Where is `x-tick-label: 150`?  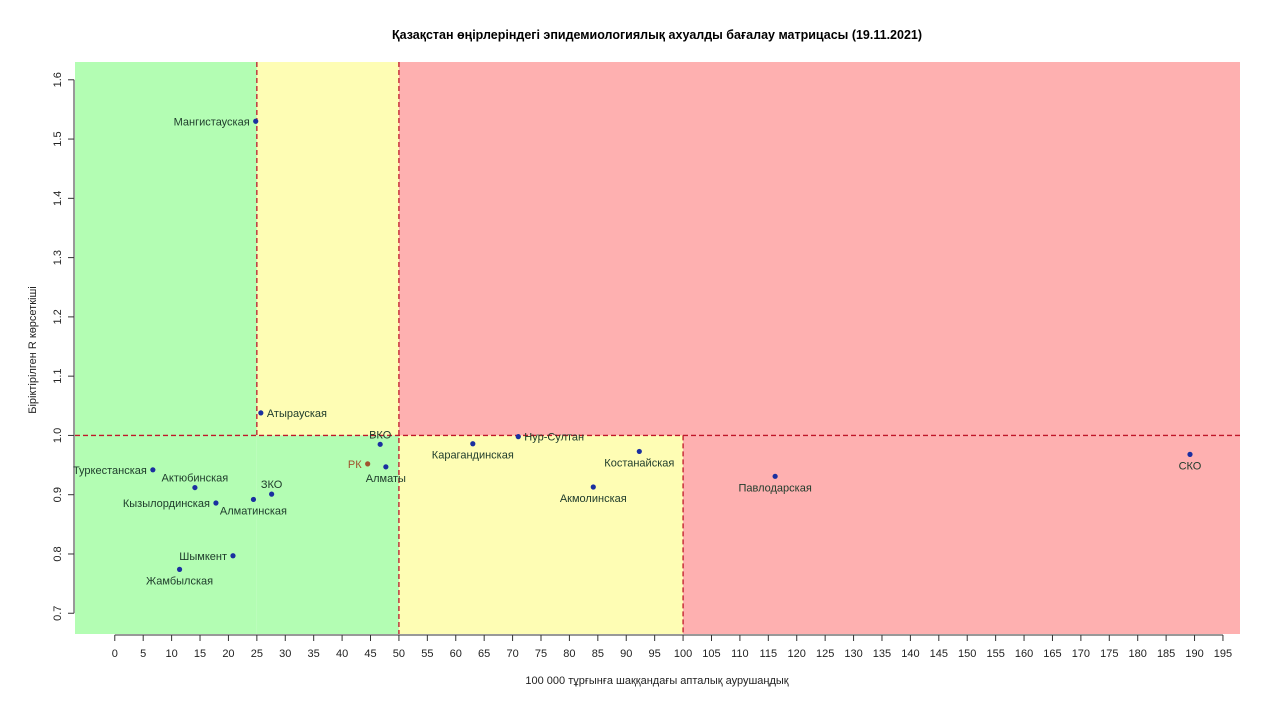 x-tick-label: 150 is located at coordinates (967, 654).